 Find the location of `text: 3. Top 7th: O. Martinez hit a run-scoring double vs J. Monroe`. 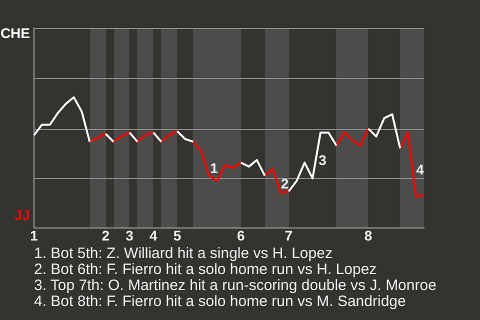

text: 3. Top 7th: O. Martinez hit a run-scoring double vs J. Monroe is located at coordinates (236, 285).